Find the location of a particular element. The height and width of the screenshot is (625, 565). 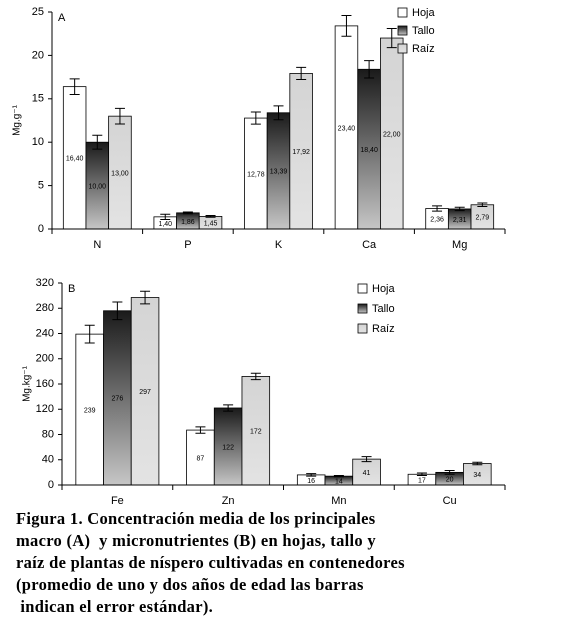

value-label: 87 is located at coordinates (201, 458).